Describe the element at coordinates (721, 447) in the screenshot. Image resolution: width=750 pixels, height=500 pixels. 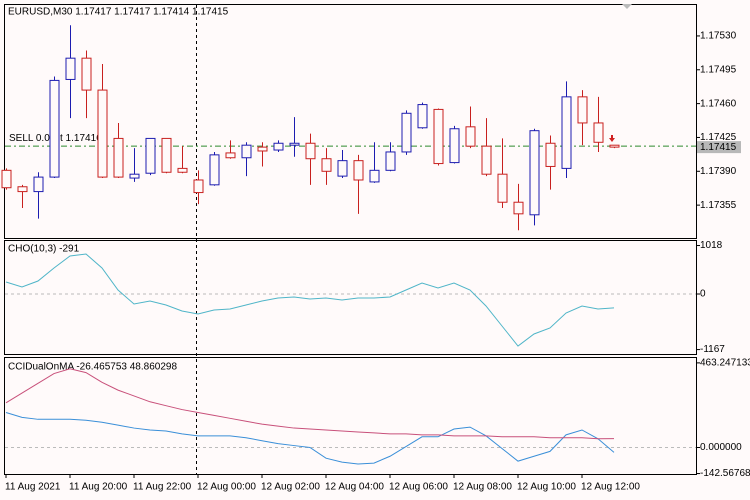
I see `y-tick-label: 0.000000` at that location.